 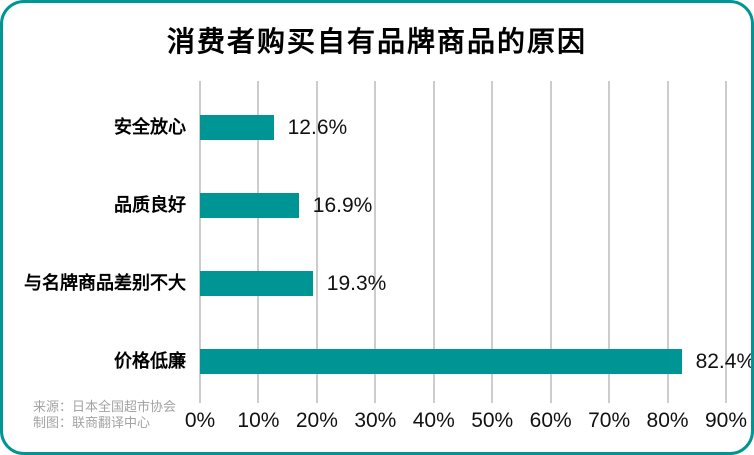 I want to click on chart-title: 消费者购买自有品牌商品的原因, so click(x=376, y=41).